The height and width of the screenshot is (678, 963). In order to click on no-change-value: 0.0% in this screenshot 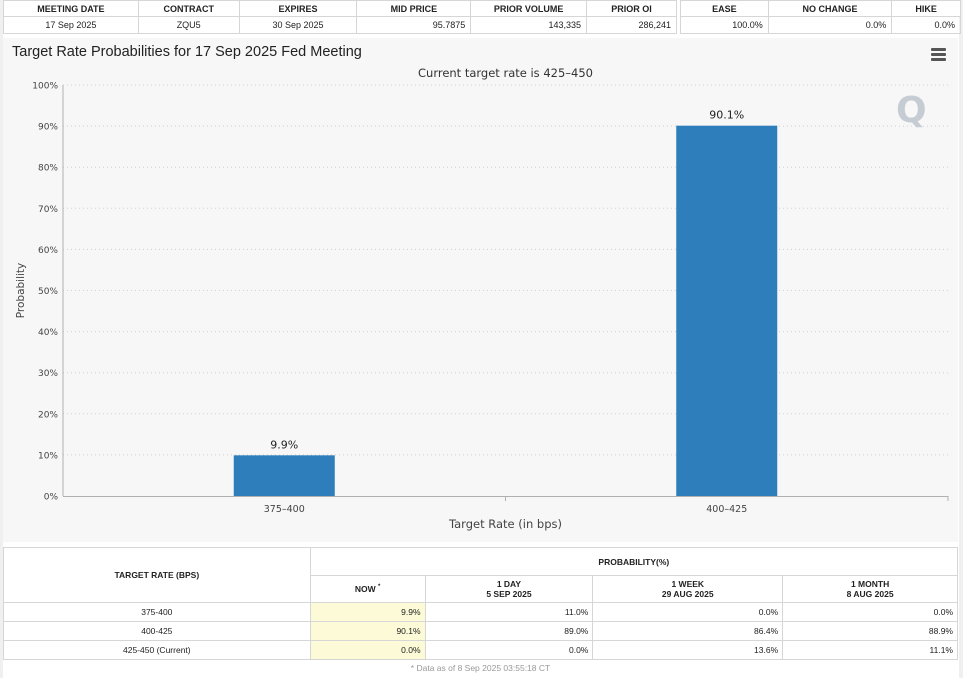, I will do `click(830, 25)`.